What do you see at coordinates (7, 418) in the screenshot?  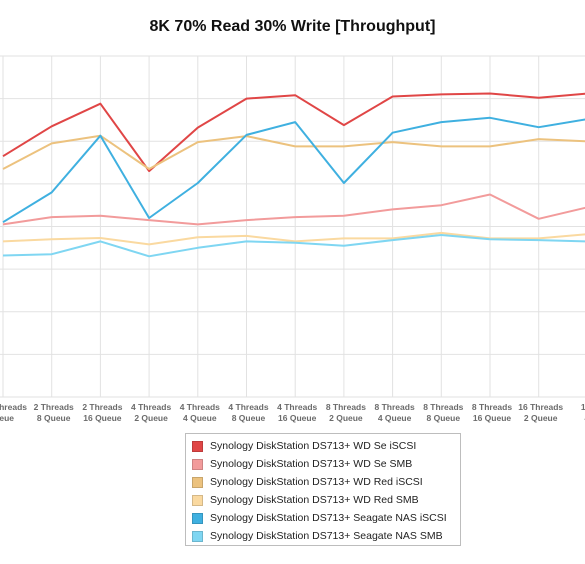 I see `x-tick-label-line2: Queue` at bounding box center [7, 418].